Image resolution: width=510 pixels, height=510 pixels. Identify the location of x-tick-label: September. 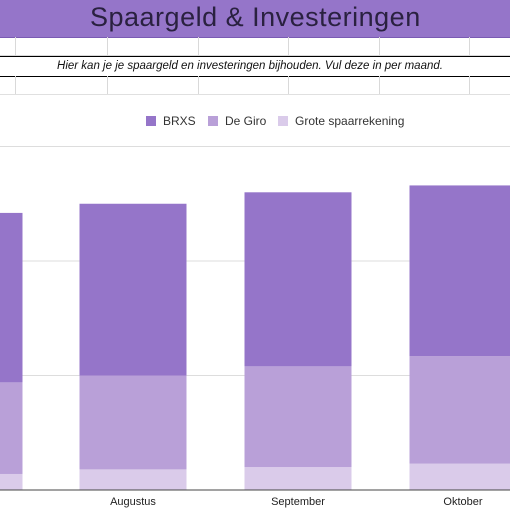
(298, 502).